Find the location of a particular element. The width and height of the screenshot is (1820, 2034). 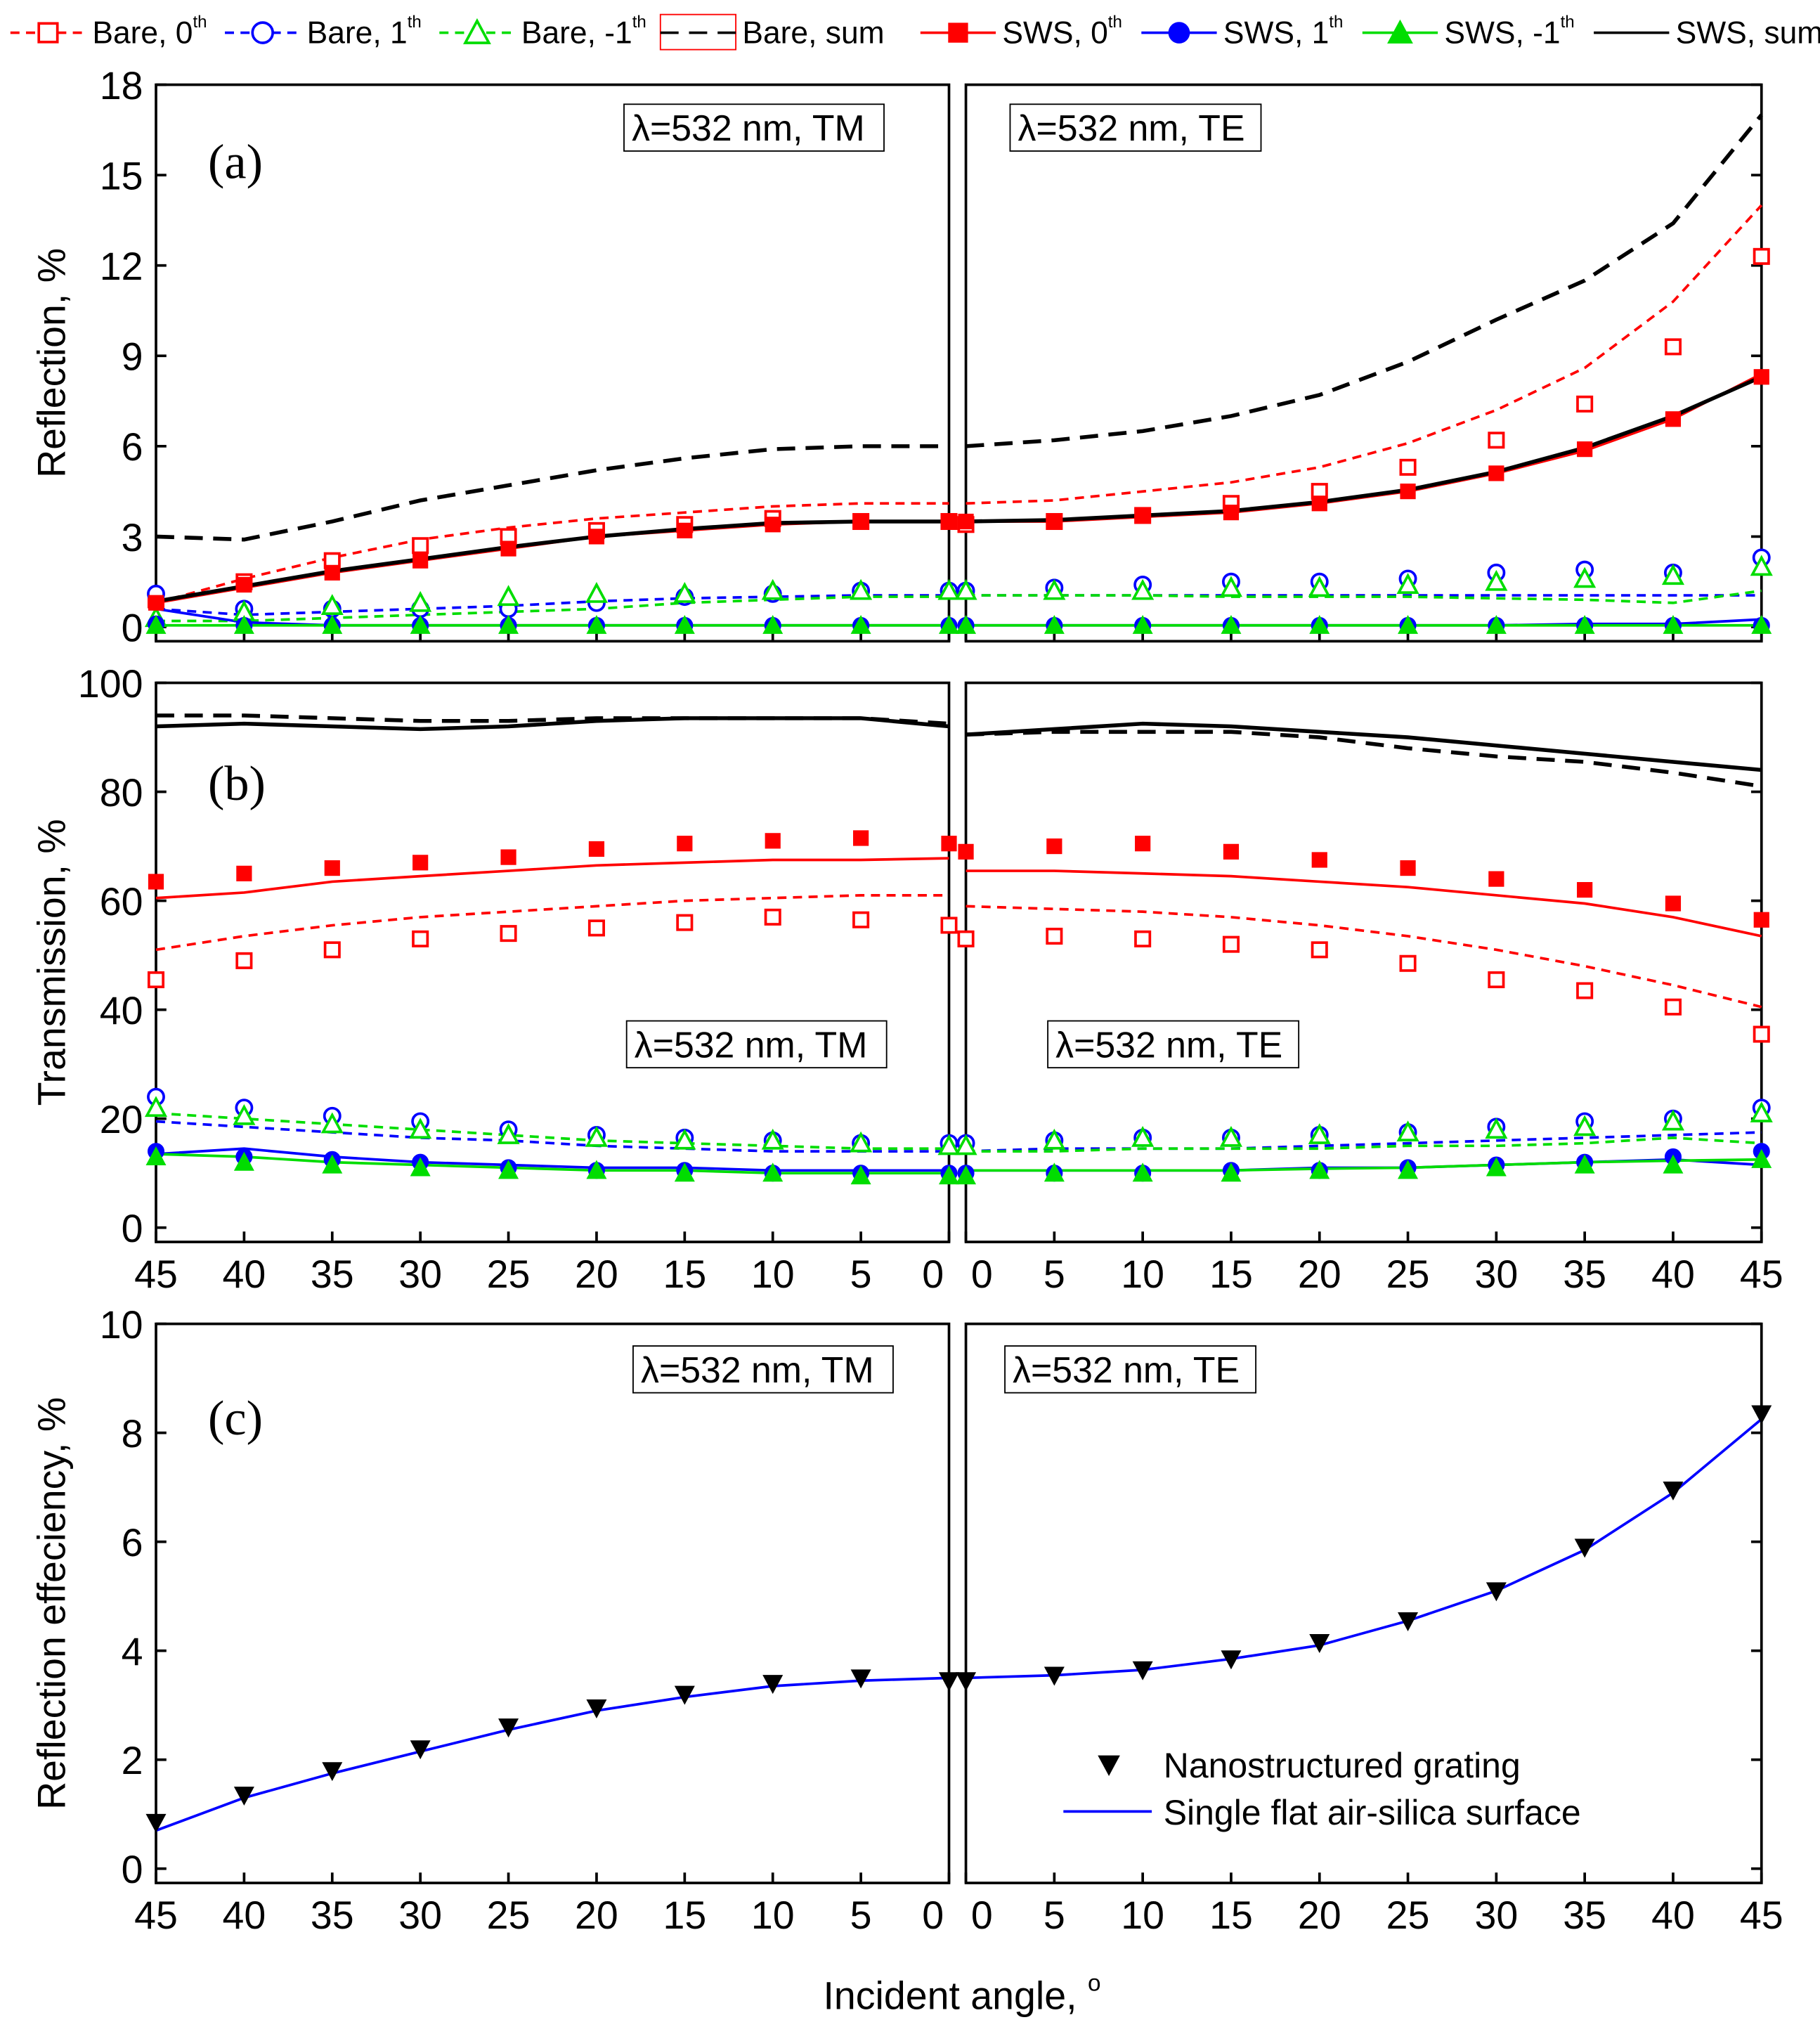

legend-item-bare1: Bare, 1th is located at coordinates (324, 32).